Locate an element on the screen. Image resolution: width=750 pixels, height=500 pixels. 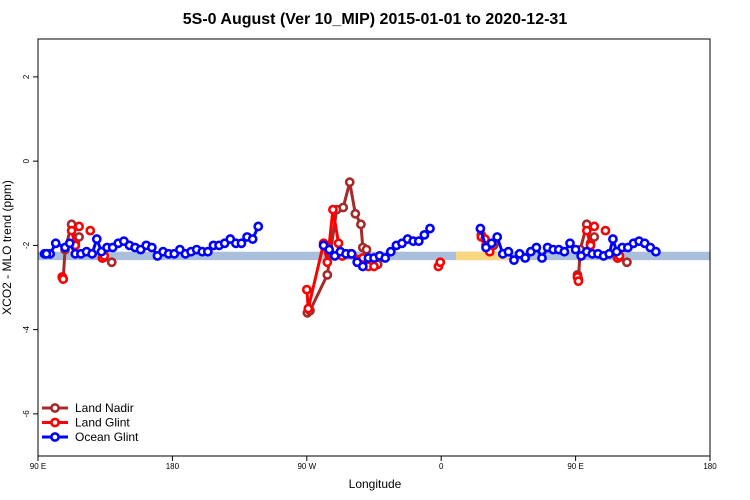
x-axis: 90 E 180 90 W 0 90 E 180 is located at coordinates (373, 463).